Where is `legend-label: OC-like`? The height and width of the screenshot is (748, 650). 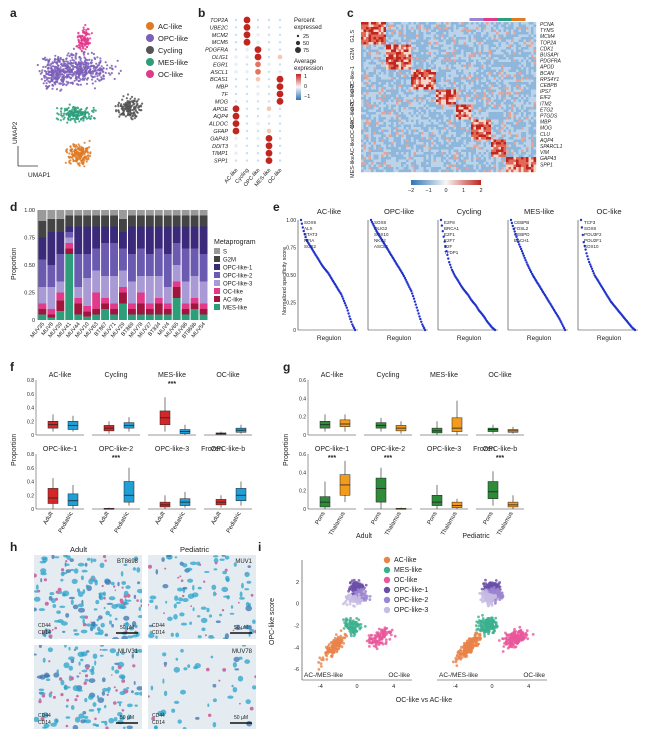 legend-label: OC-like is located at coordinates (170, 74).